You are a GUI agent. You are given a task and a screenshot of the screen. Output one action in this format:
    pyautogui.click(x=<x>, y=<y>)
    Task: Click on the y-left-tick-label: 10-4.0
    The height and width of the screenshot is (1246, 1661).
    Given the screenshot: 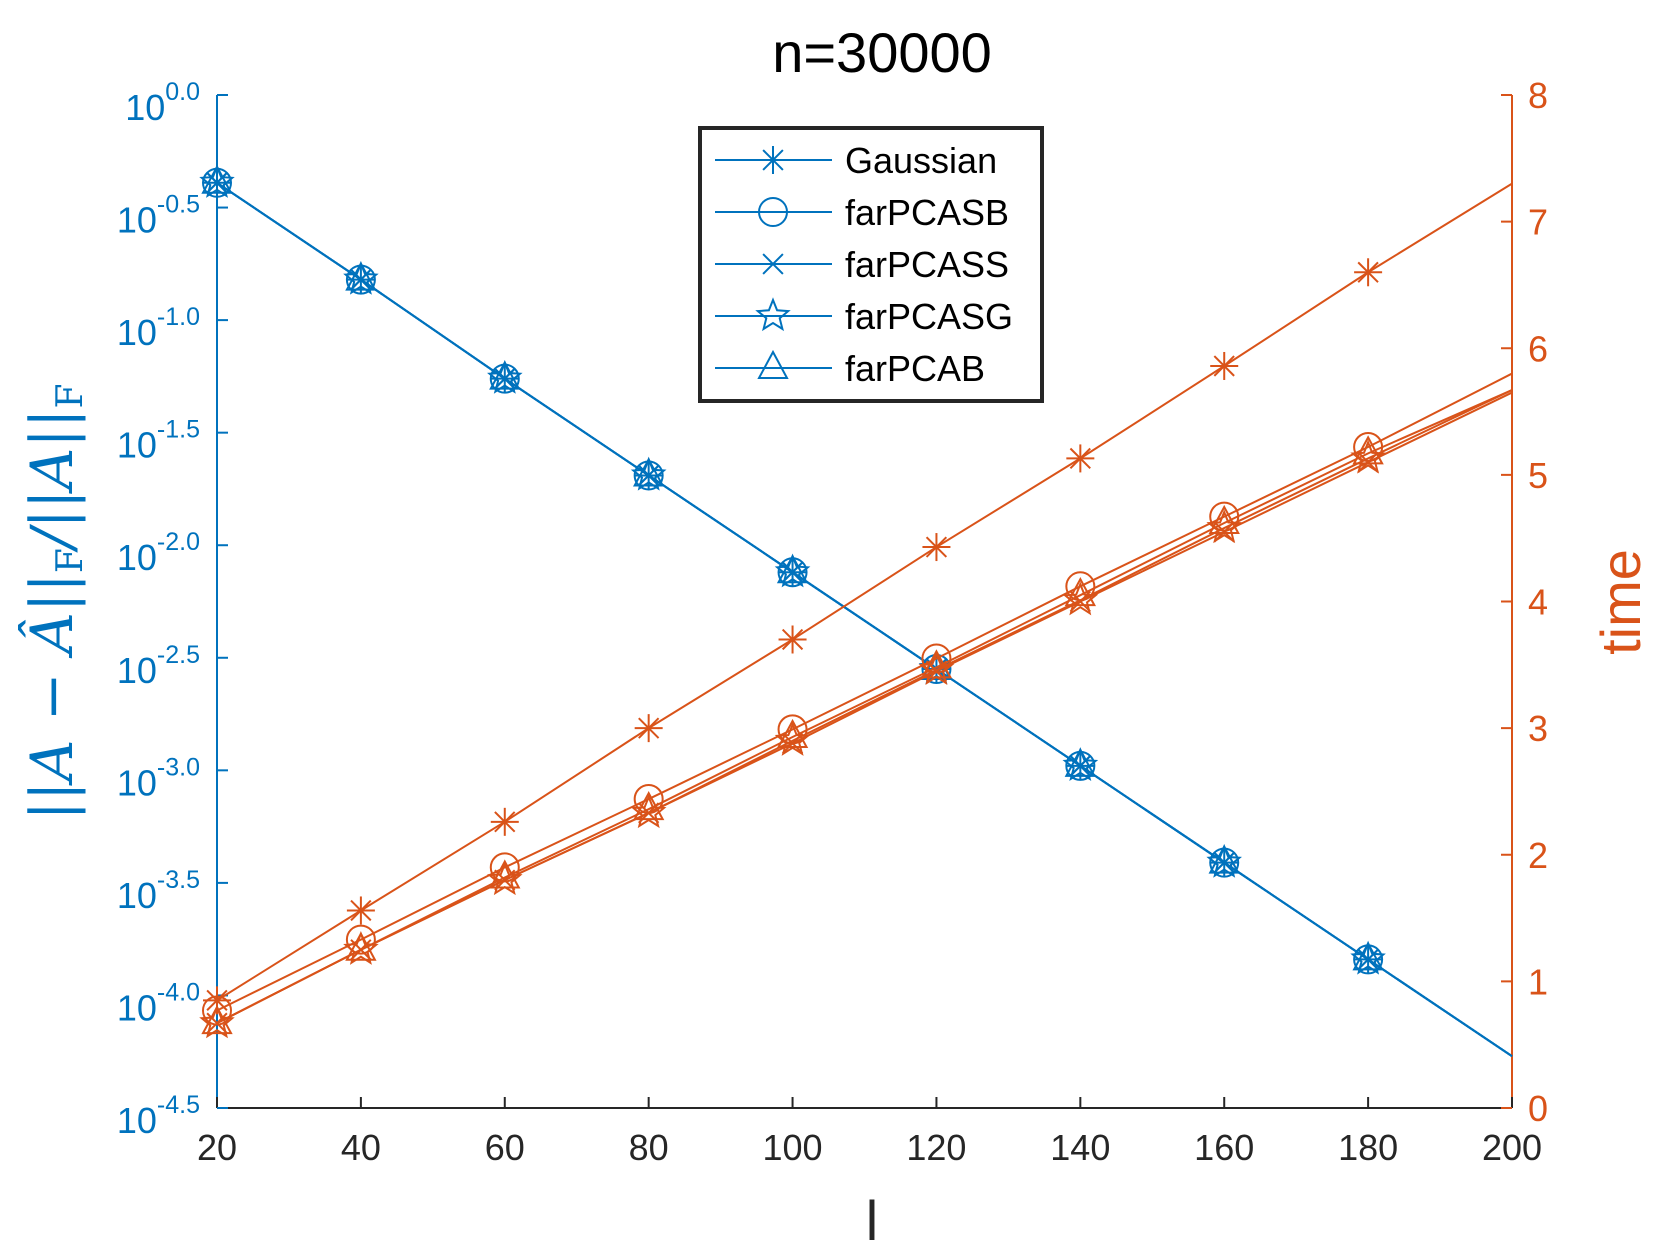 What is the action you would take?
    pyautogui.click(x=158, y=1003)
    